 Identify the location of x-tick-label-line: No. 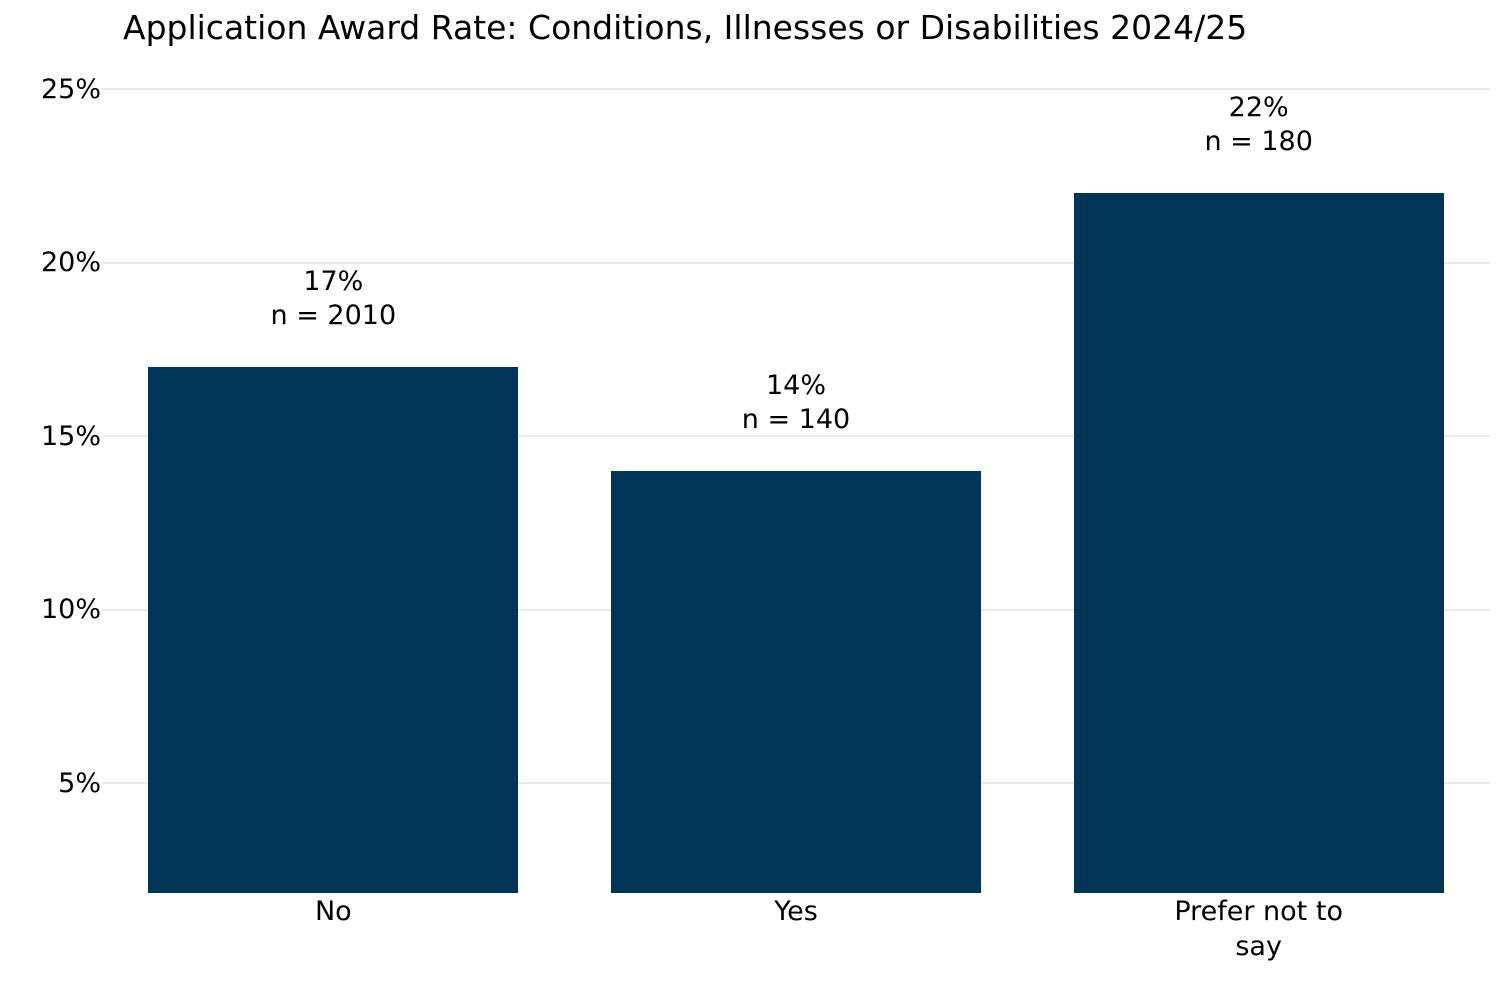
(333, 911).